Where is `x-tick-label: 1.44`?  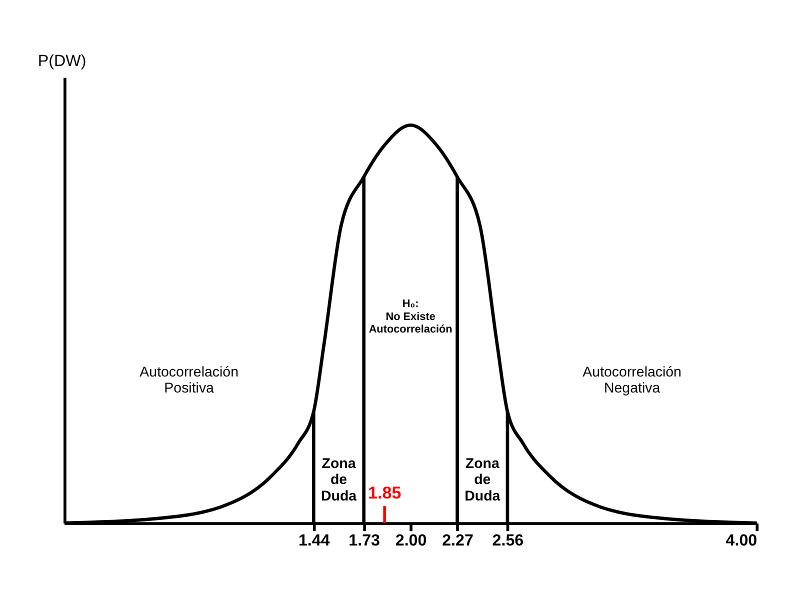
x-tick-label: 1.44 is located at coordinates (314, 540).